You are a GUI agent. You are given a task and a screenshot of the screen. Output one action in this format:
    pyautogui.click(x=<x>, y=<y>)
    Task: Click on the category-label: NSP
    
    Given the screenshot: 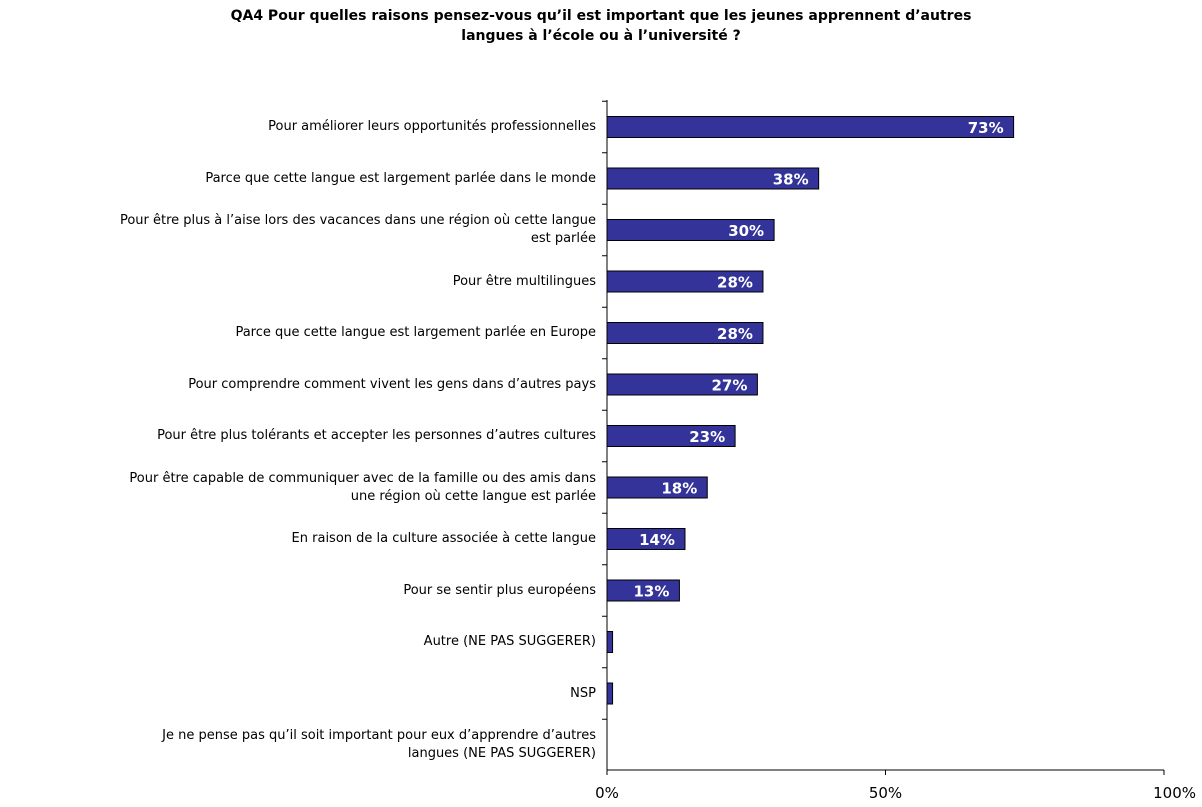 What is the action you would take?
    pyautogui.click(x=298, y=694)
    